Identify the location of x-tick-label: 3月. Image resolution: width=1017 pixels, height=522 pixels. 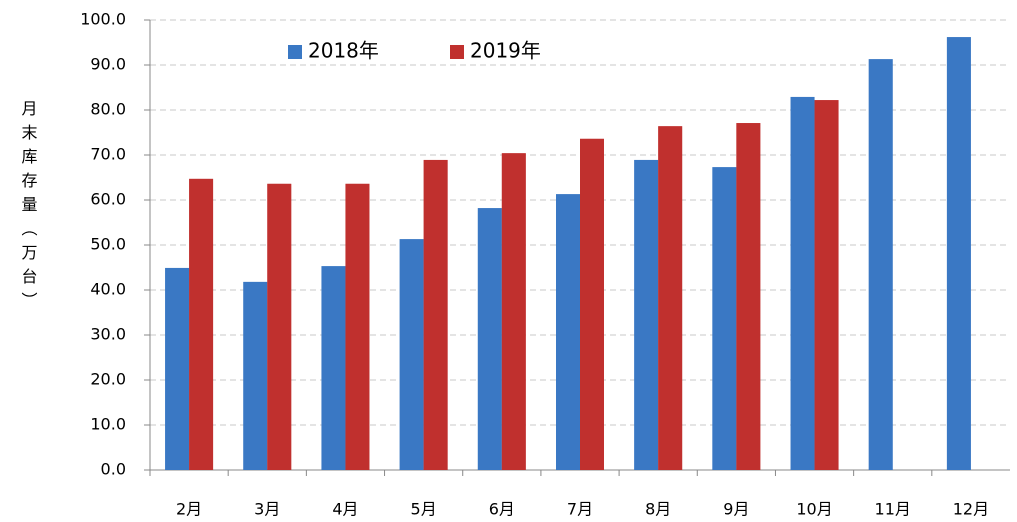
(267, 509).